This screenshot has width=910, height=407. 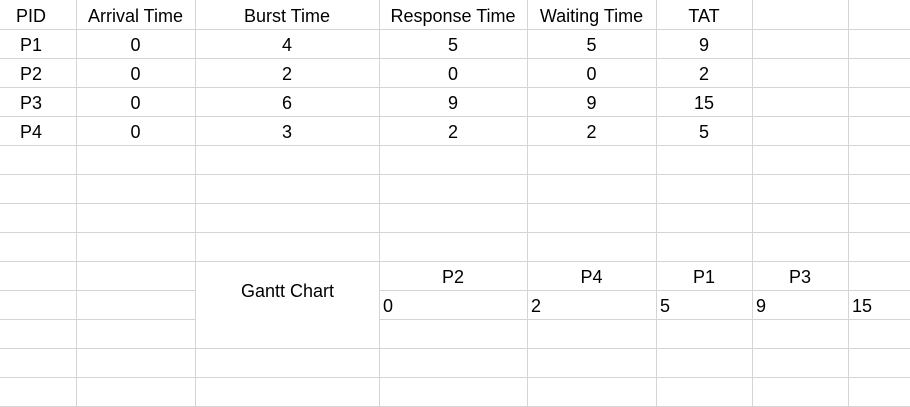 What do you see at coordinates (452, 45) in the screenshot?
I see `table-cell-response-time: 5` at bounding box center [452, 45].